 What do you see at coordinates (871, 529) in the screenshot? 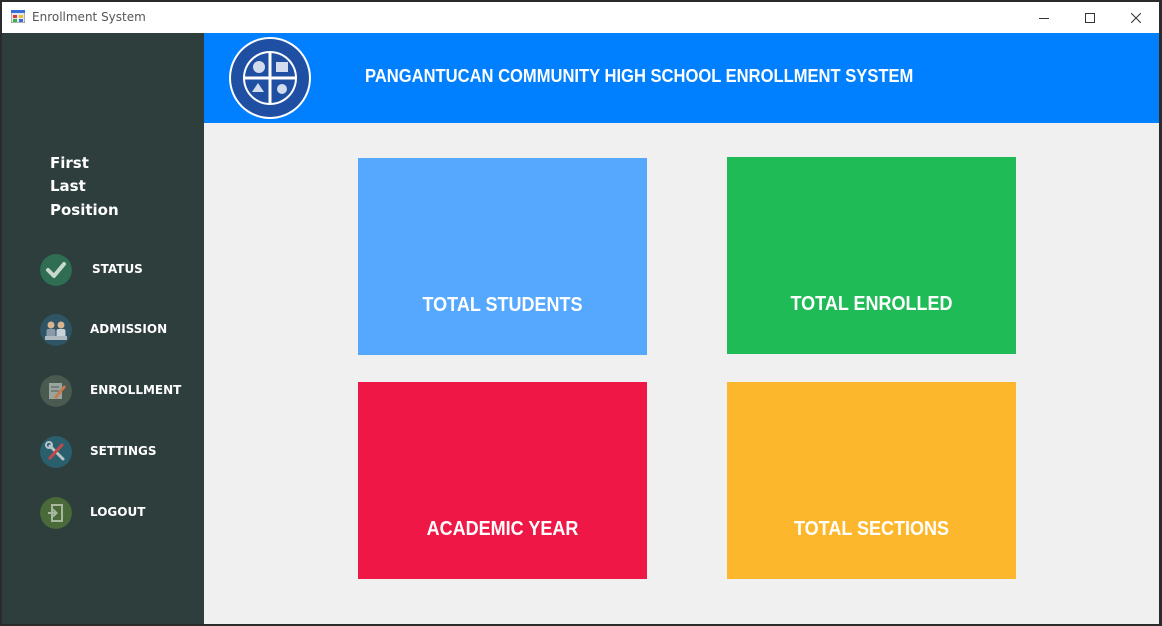
I see `total-sections-label: TOTAL SECTIONS` at bounding box center [871, 529].